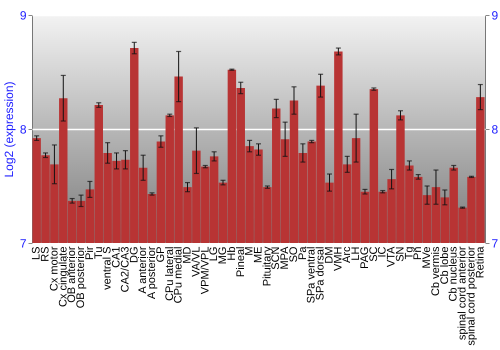  Describe the element at coordinates (23, 129) in the screenshot. I see `y-tick-label: 8` at that location.